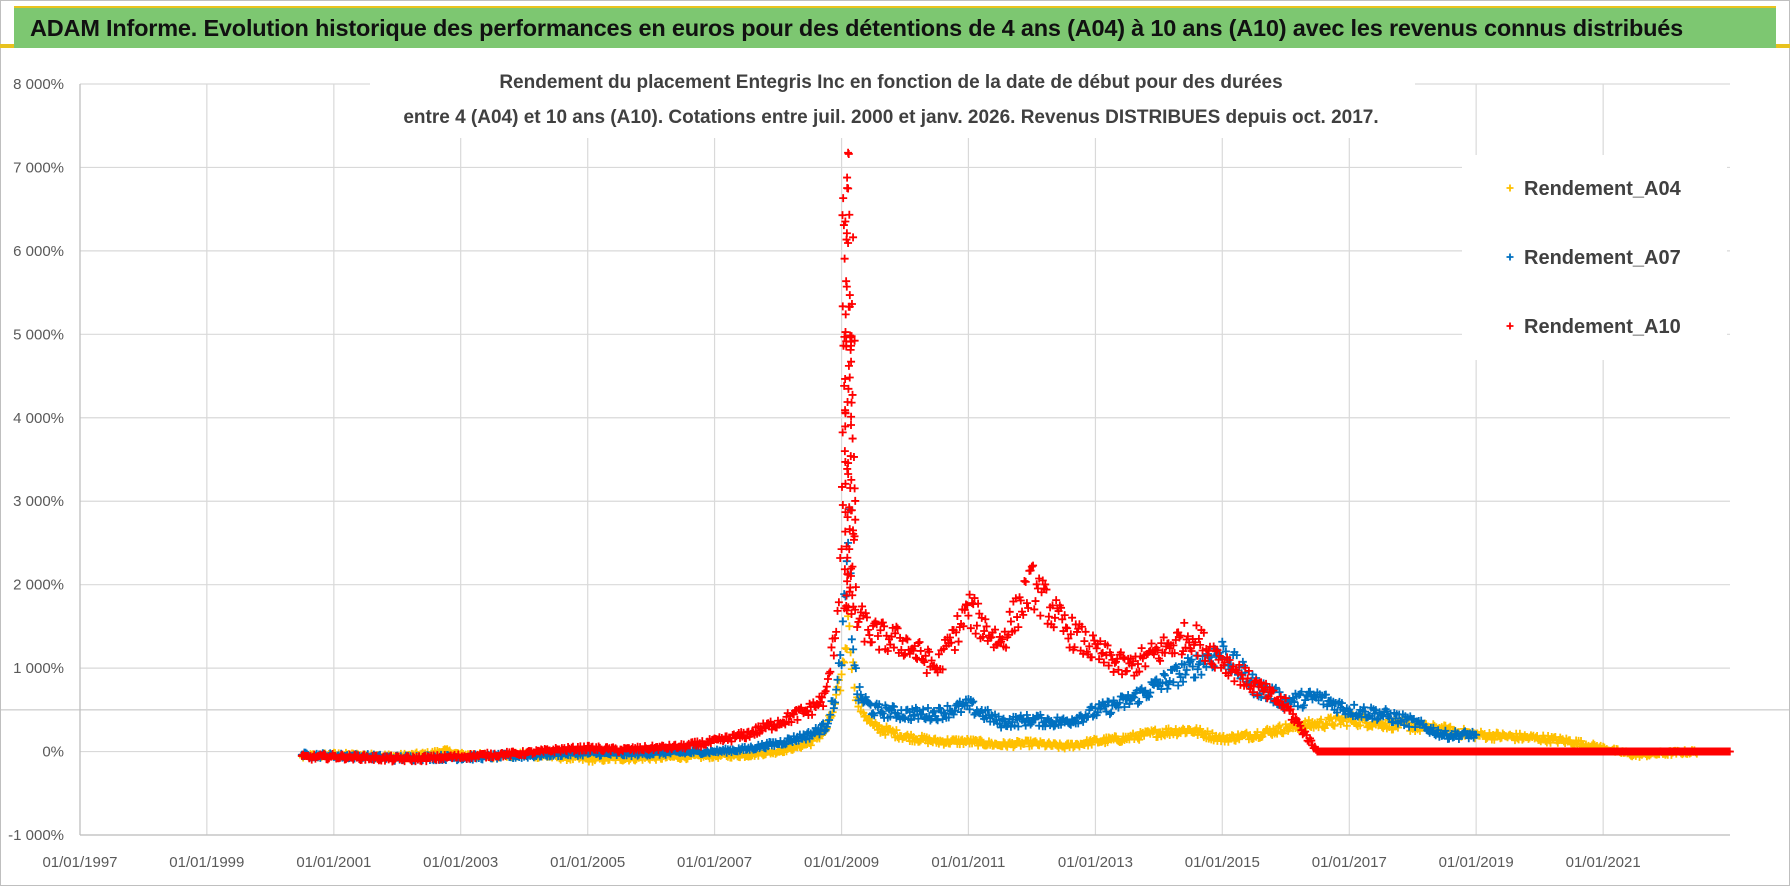 This screenshot has height=886, width=1790. I want to click on legend: Rendement_A04 Rendement_A07 Rendement_A10, so click(1594, 257).